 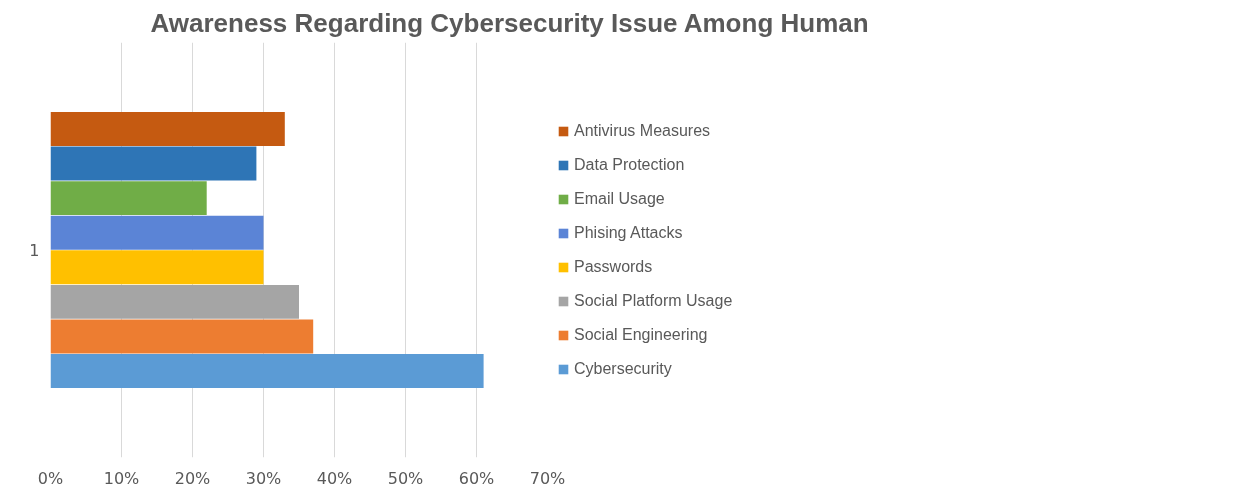 I want to click on x-tick-label: 40%, so click(x=334, y=478).